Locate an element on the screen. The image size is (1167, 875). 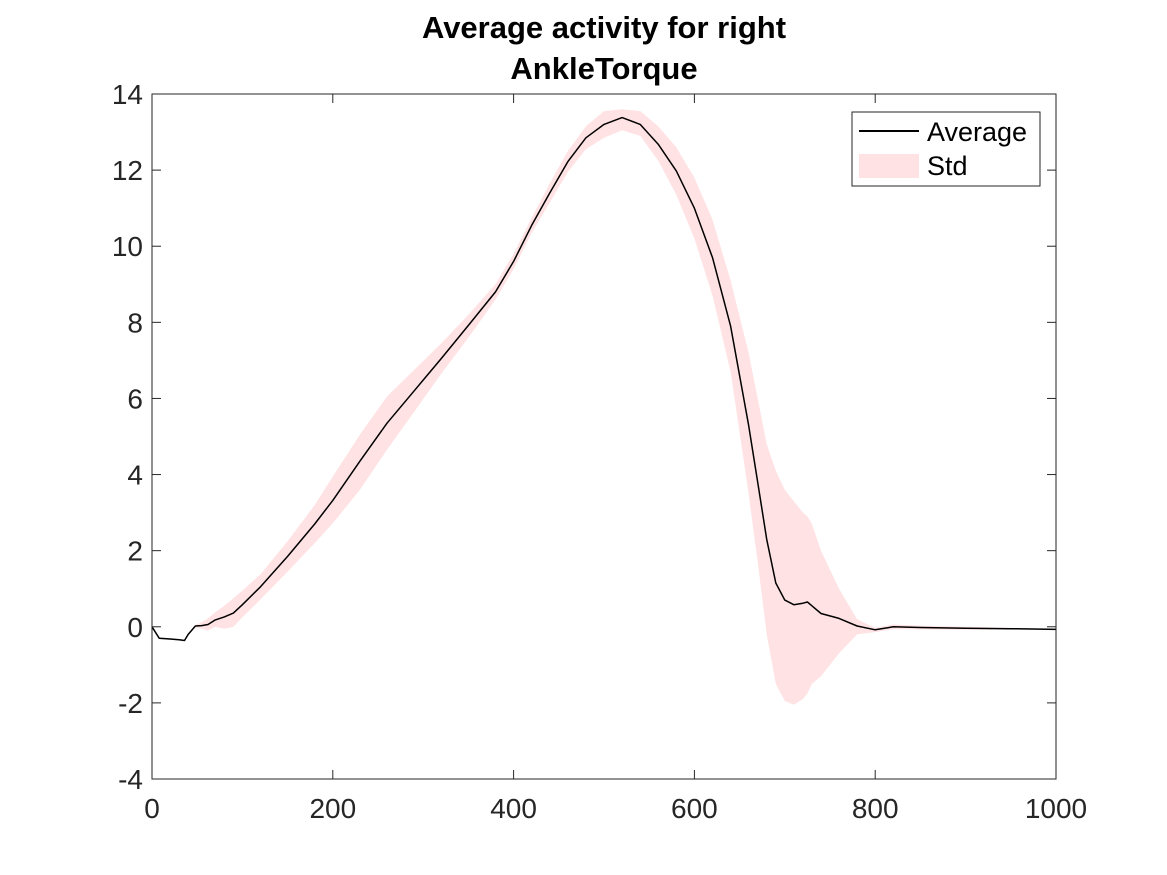
y-tick-label: 14 is located at coordinates (127, 94).